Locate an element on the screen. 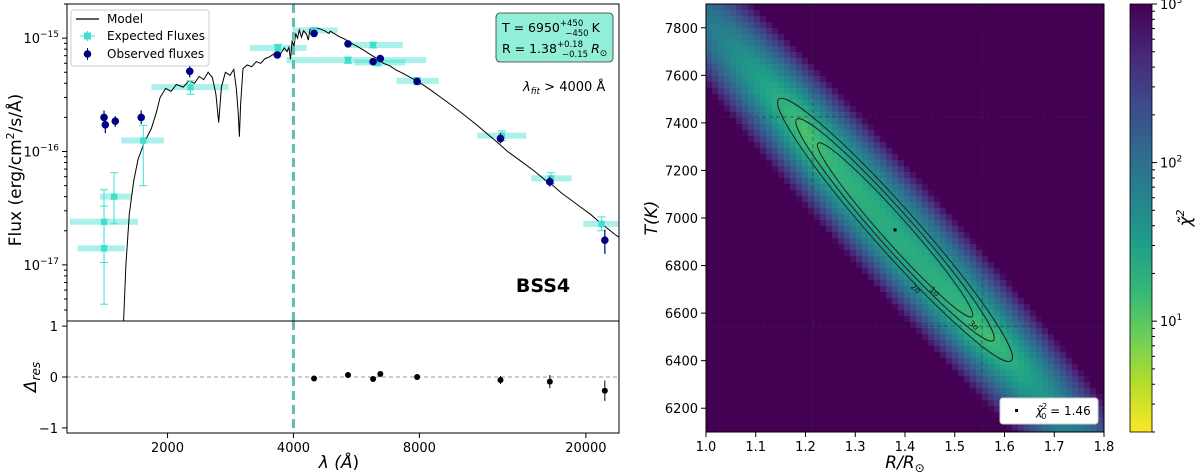  residual-plot-area is located at coordinates (343, 377).